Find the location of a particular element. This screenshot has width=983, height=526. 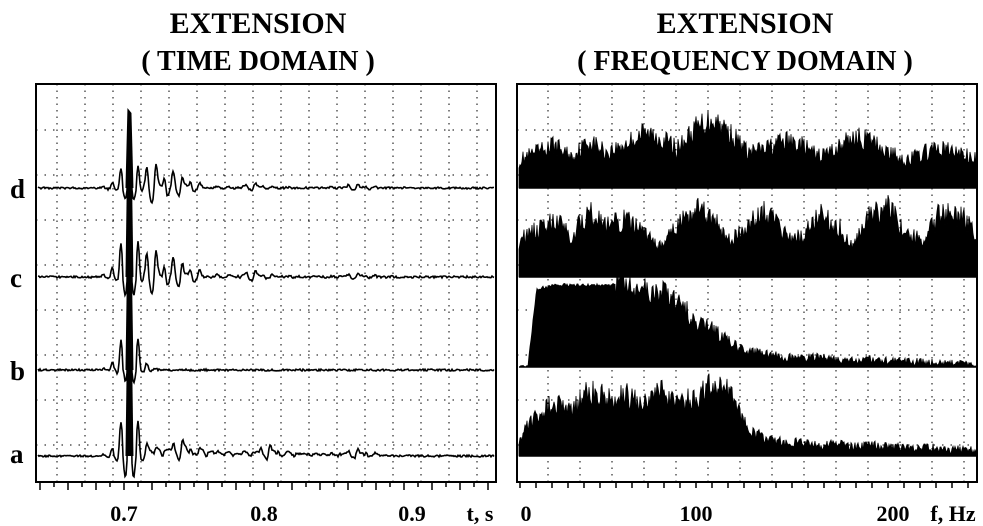

time-trace-c is located at coordinates (266, 223).